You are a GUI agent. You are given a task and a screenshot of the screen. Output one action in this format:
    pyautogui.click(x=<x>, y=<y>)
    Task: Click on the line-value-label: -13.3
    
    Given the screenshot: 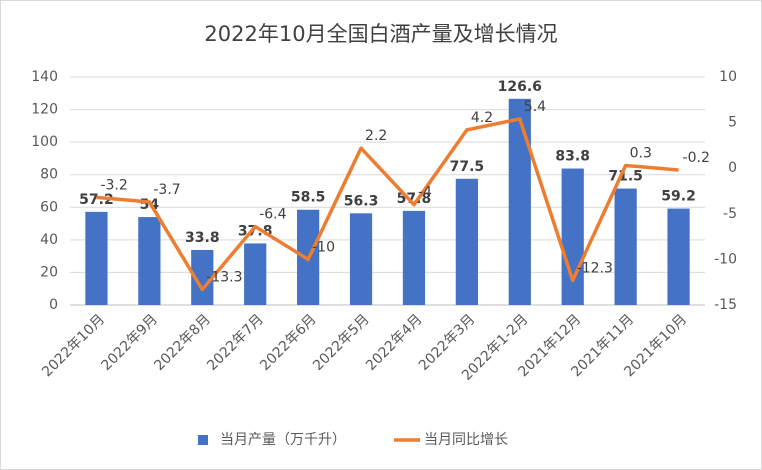 What is the action you would take?
    pyautogui.click(x=224, y=277)
    